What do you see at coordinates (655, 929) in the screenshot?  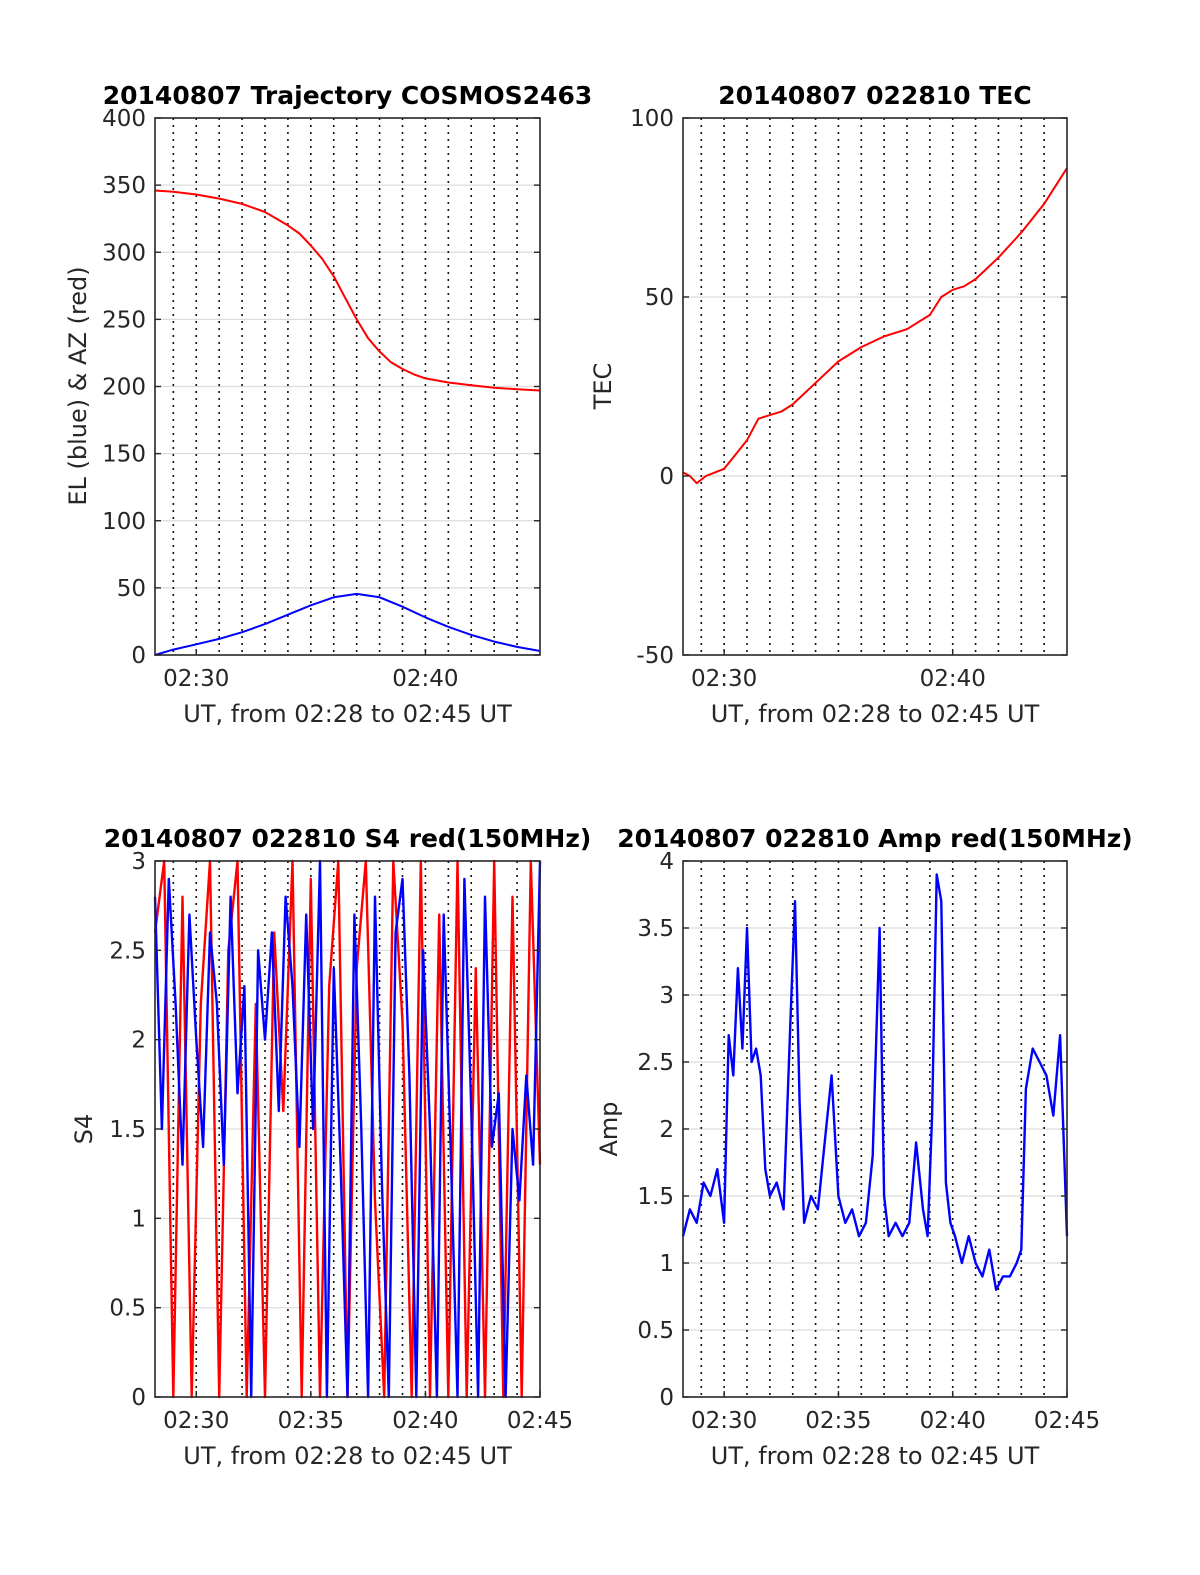 I see `y-tick-label: 3.5` at bounding box center [655, 929].